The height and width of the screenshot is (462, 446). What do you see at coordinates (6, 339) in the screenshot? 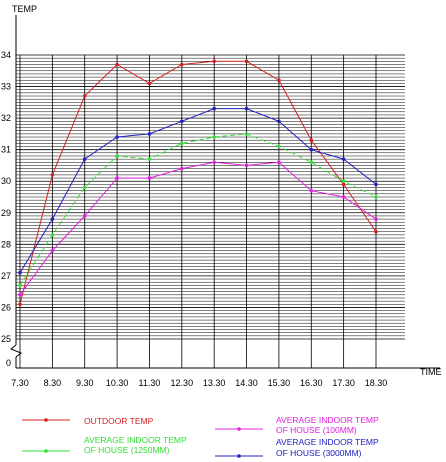
I see `y-tick-label: 25` at bounding box center [6, 339].